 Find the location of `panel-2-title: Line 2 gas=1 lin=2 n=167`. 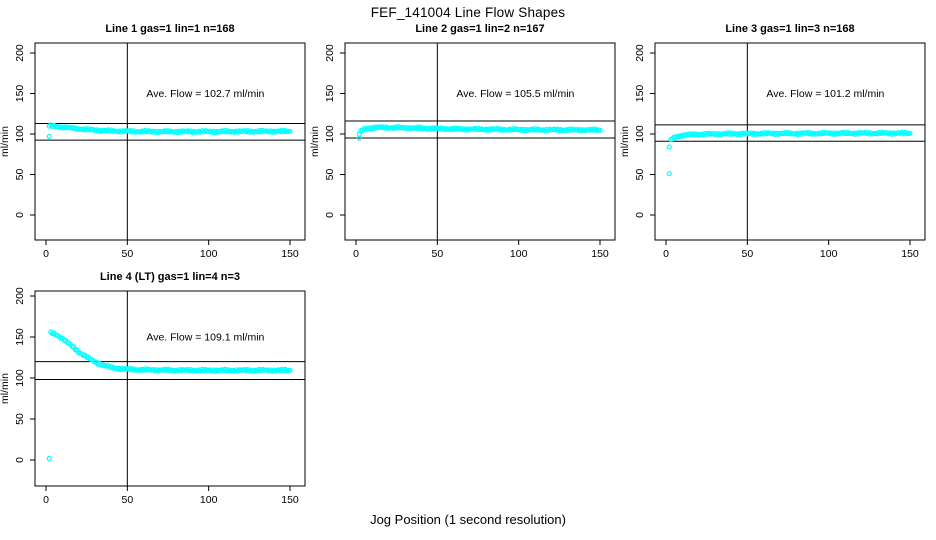

panel-2-title: Line 2 gas=1 lin=2 n=167 is located at coordinates (480, 29).